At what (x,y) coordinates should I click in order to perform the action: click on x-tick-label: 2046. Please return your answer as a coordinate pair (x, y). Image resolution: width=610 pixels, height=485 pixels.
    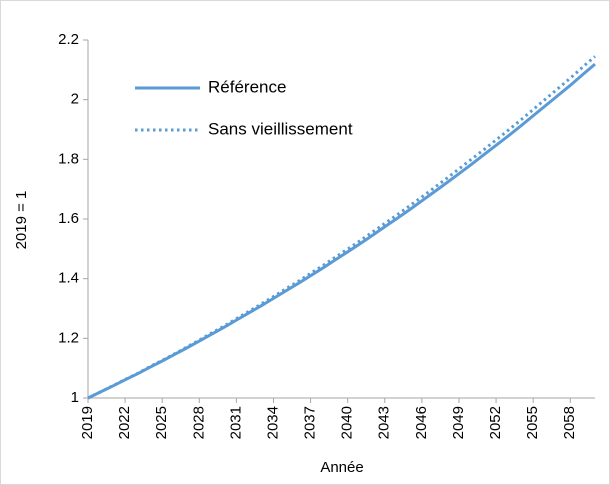
    Looking at the image, I should click on (421, 422).